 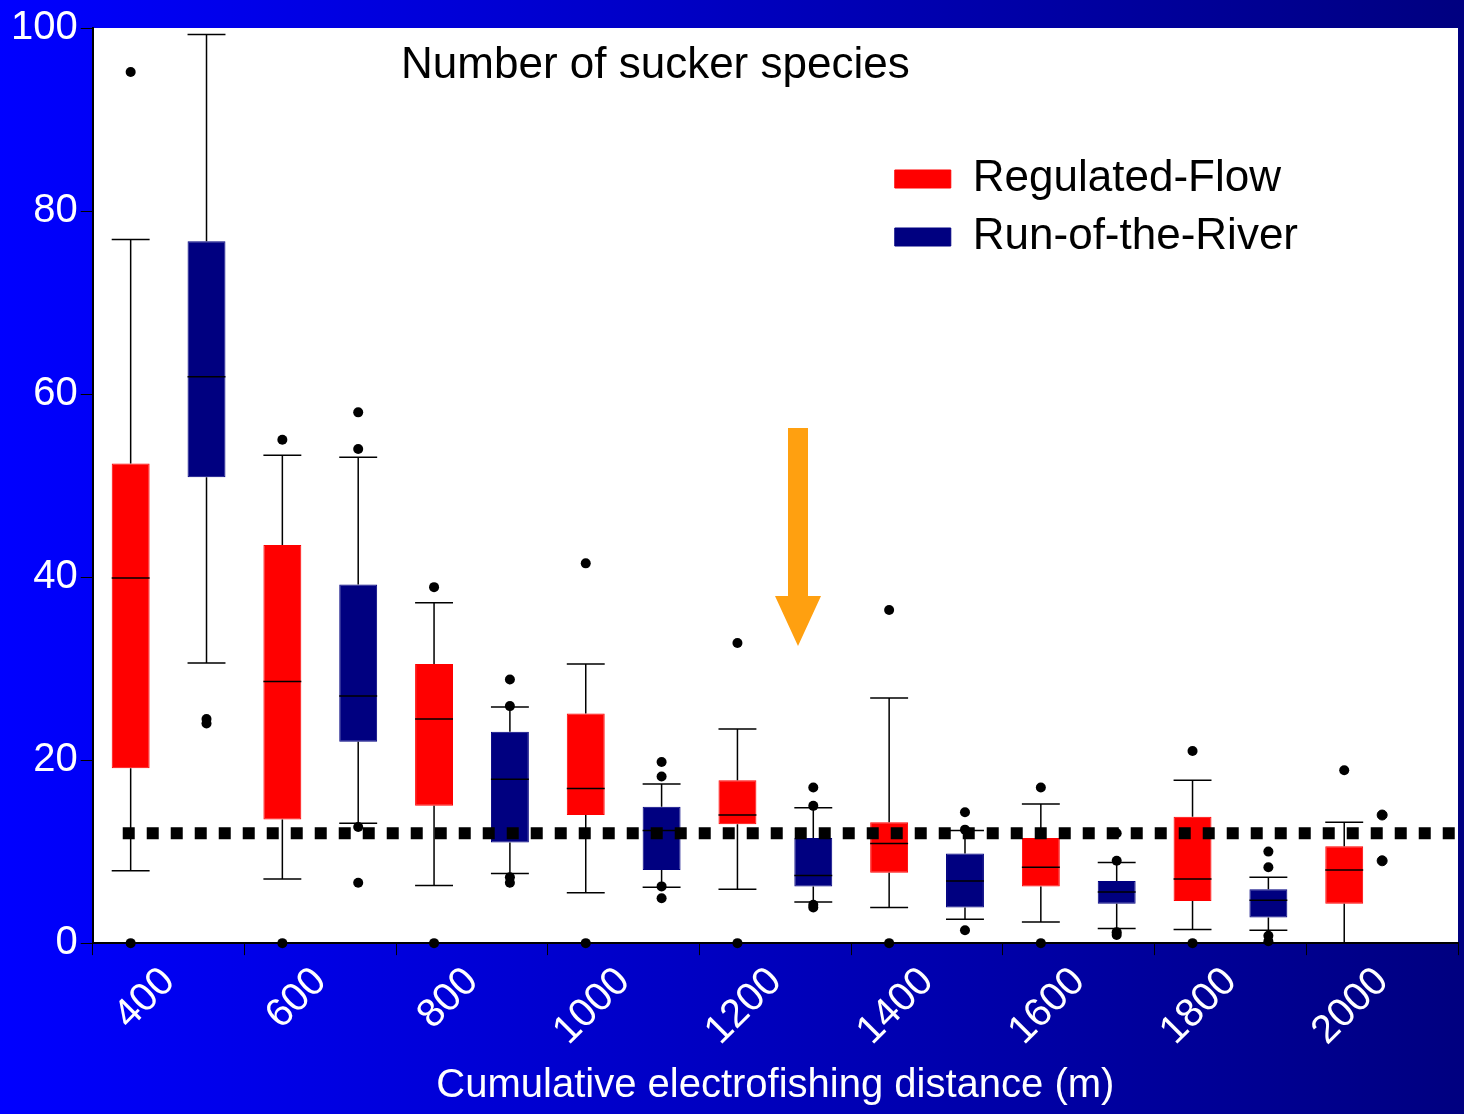 What do you see at coordinates (655, 63) in the screenshot?
I see `chart-title: Number of sucker species` at bounding box center [655, 63].